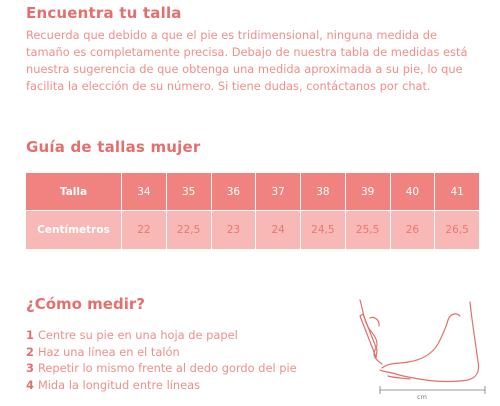 The width and height of the screenshot is (500, 406). I want to click on step-text: Centre su pie en una hoja de papel, so click(137, 335).